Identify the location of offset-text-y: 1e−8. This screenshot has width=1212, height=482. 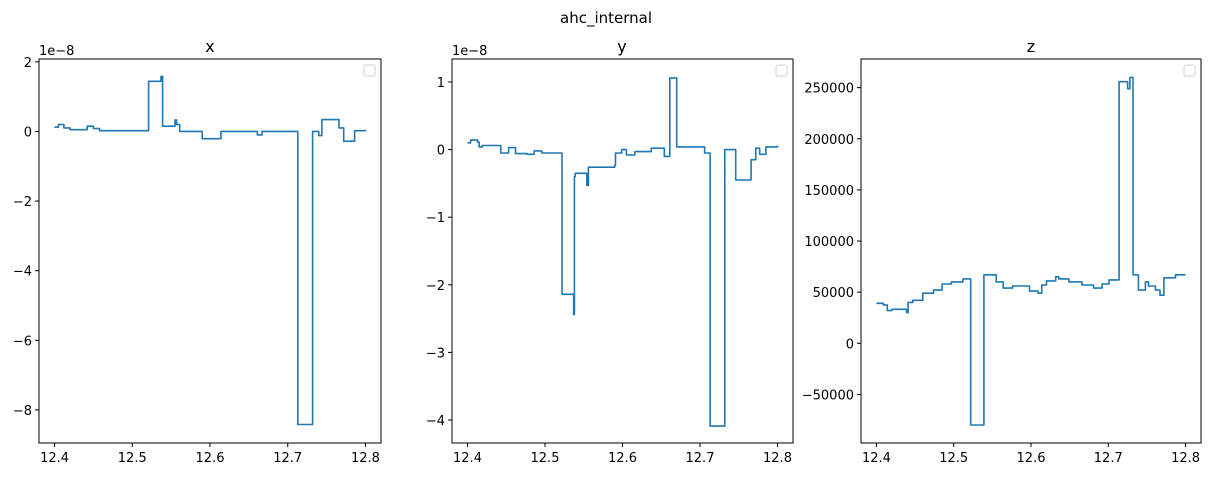
(469, 51).